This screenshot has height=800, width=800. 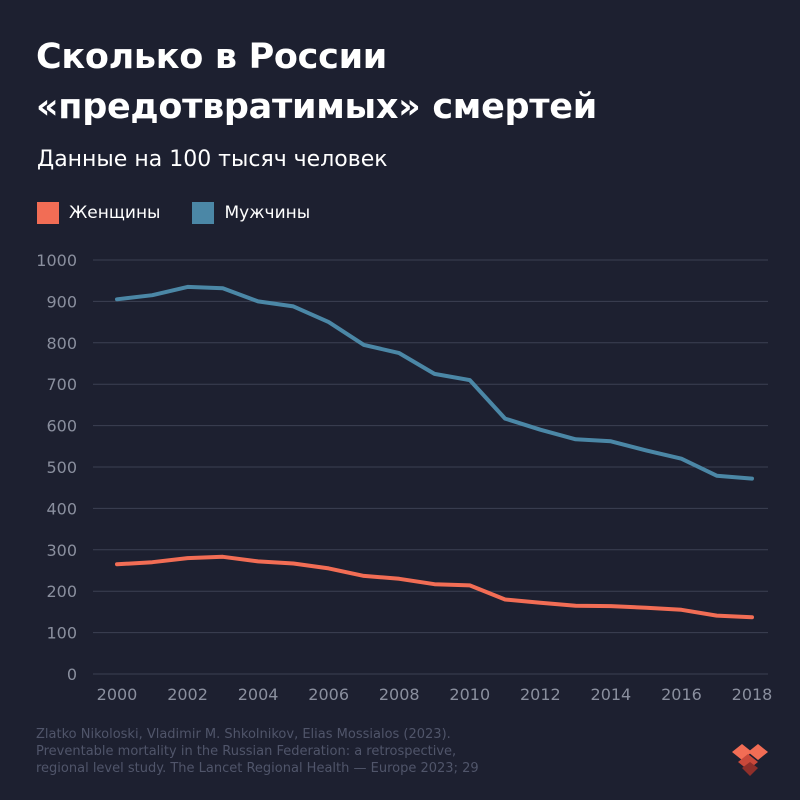 I want to click on x-tick-label: 2010, so click(x=469, y=694).